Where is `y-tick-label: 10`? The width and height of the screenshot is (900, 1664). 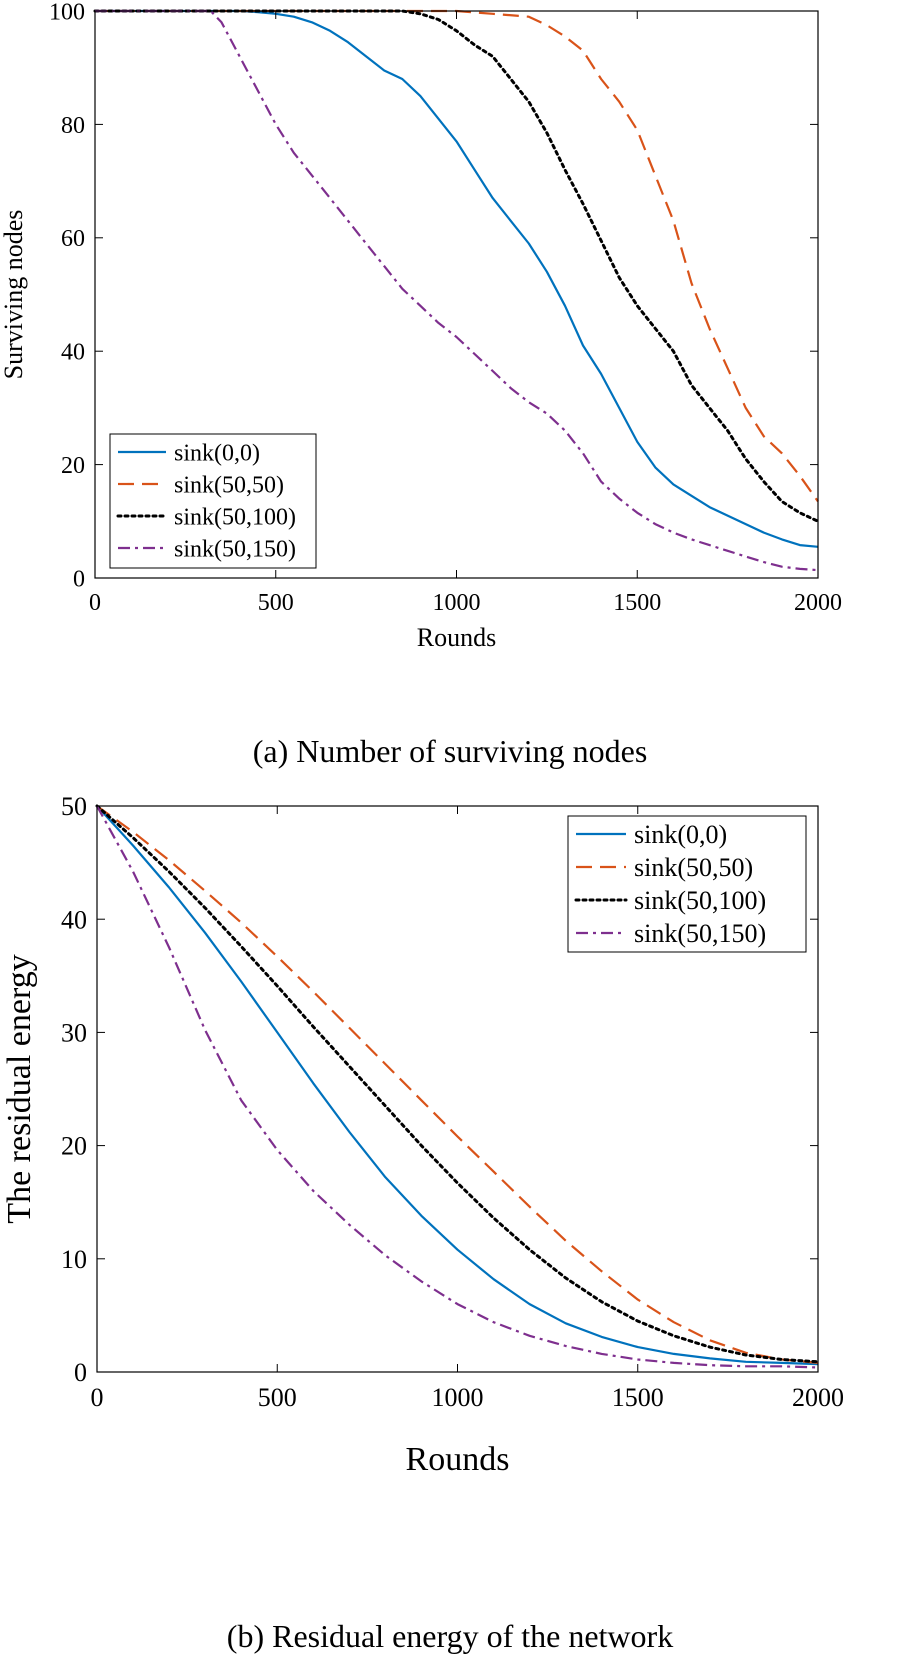
y-tick-label: 10 is located at coordinates (74, 1259).